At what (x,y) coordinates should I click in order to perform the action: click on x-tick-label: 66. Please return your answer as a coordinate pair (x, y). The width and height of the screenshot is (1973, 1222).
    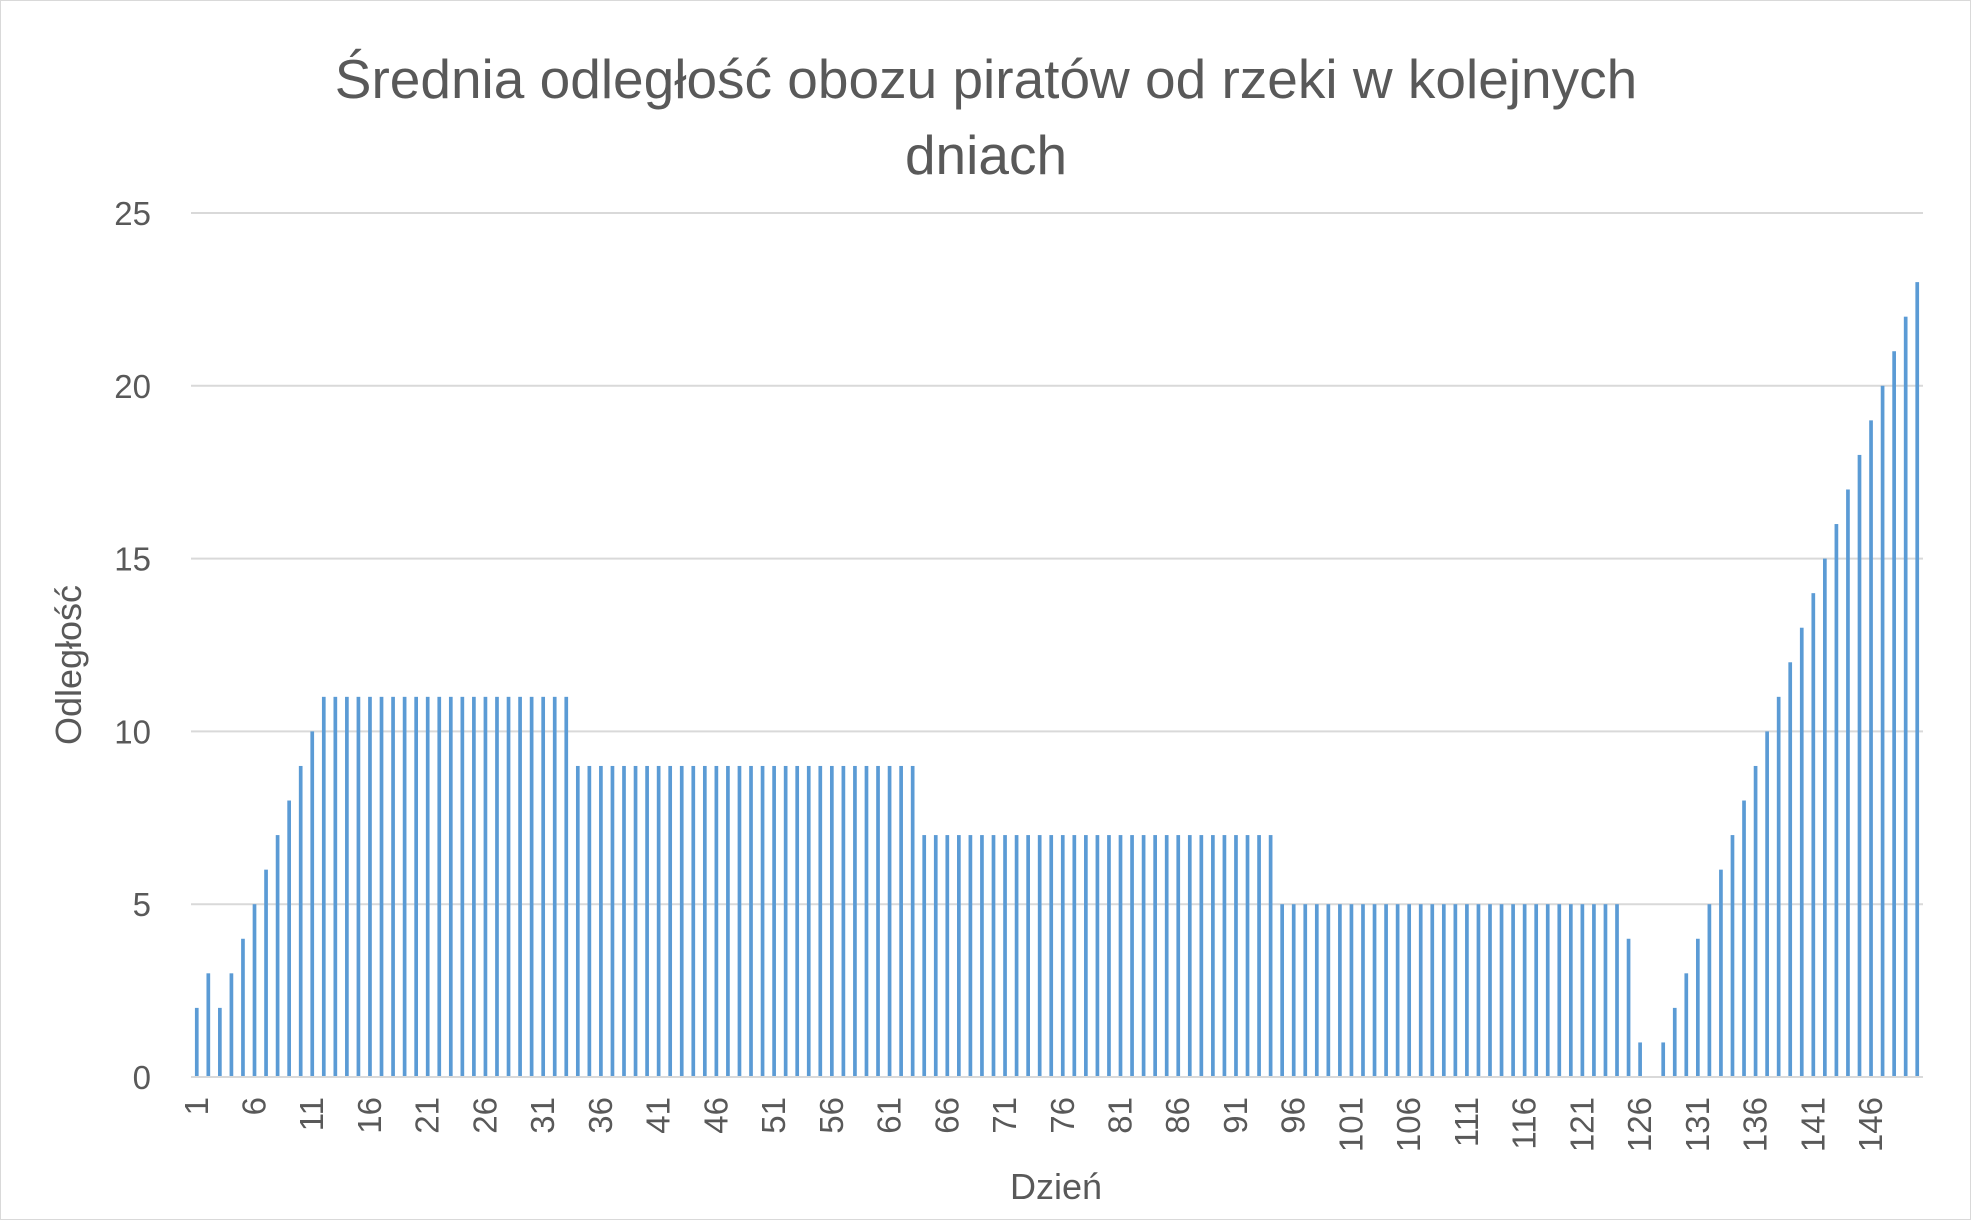
    Looking at the image, I should click on (946, 1115).